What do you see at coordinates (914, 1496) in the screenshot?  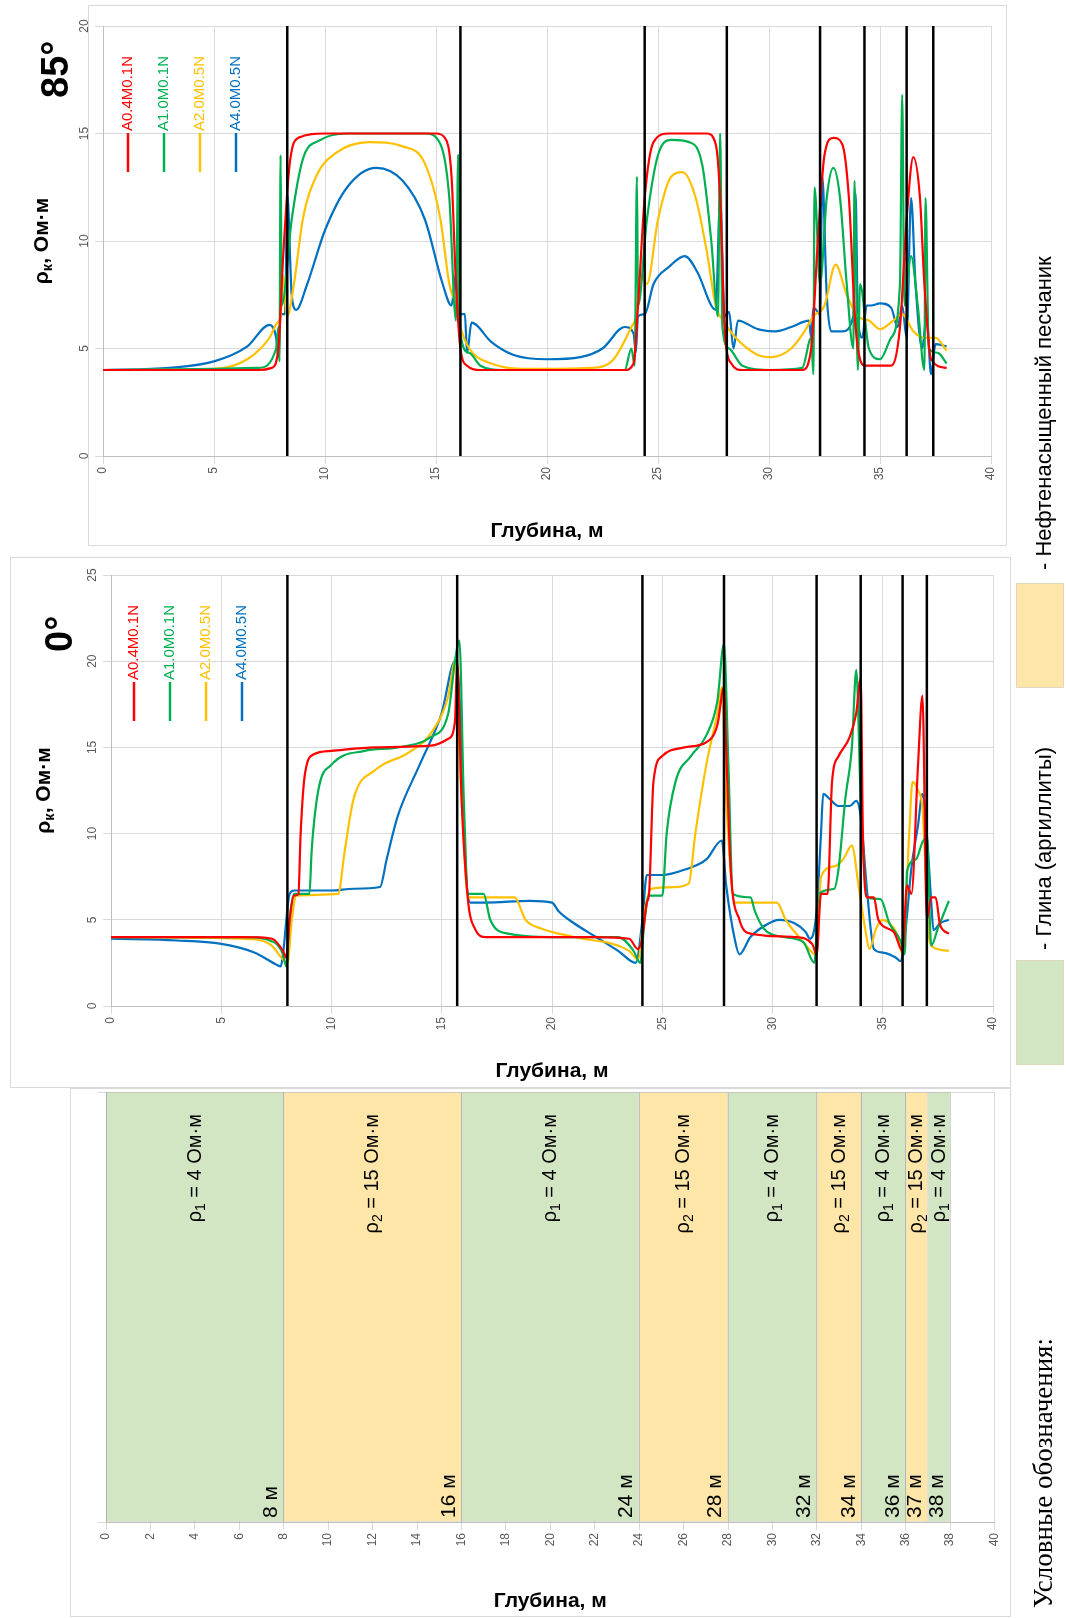 I see `annotation: 37 м` at bounding box center [914, 1496].